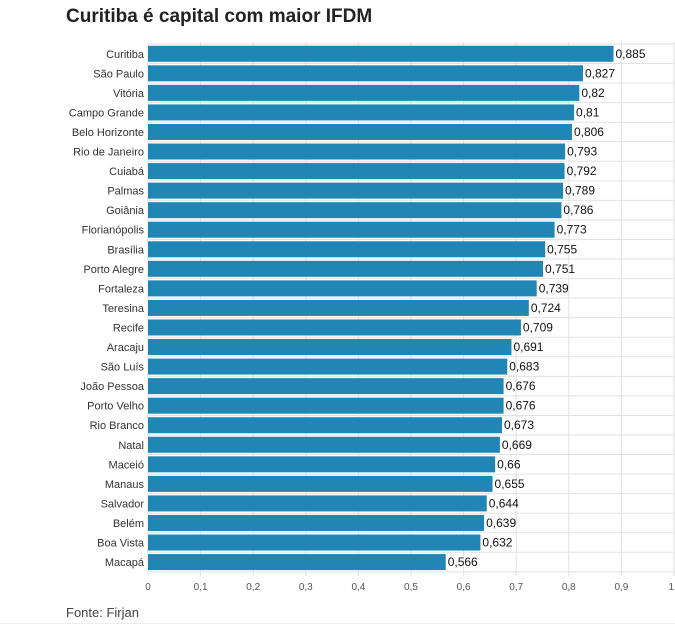  Describe the element at coordinates (219, 16) in the screenshot. I see `chart-title: Curitiba é capital com maior IFDM` at that location.